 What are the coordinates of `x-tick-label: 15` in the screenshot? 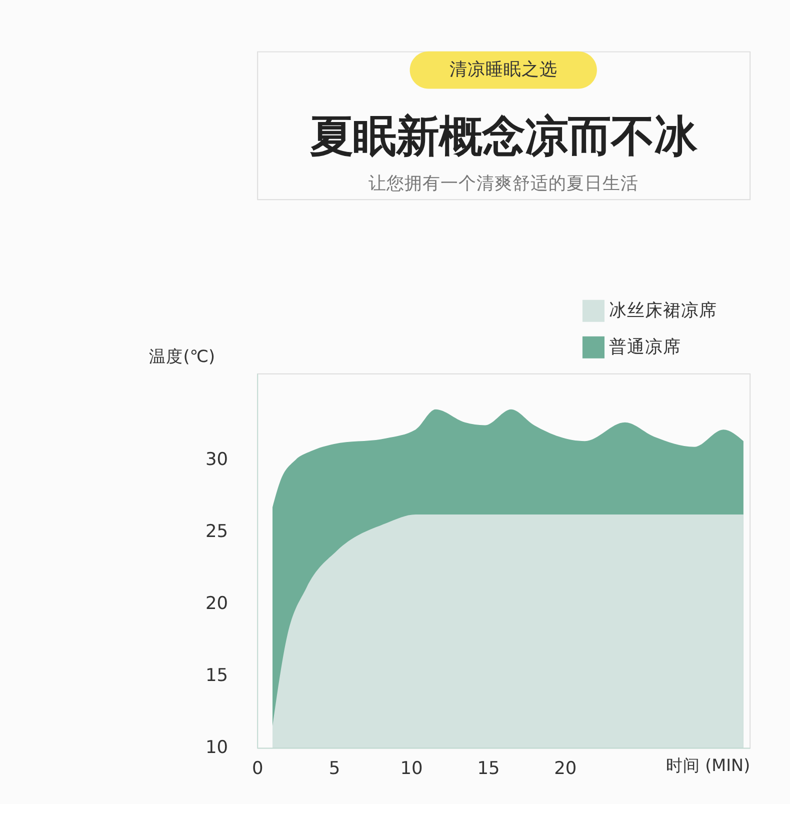 It's located at (488, 768).